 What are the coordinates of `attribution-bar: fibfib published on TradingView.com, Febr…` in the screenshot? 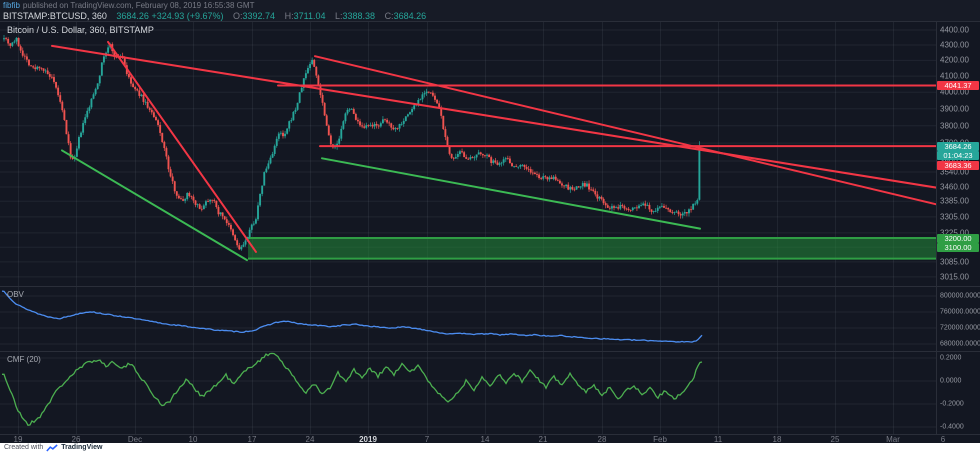 It's located at (490, 5).